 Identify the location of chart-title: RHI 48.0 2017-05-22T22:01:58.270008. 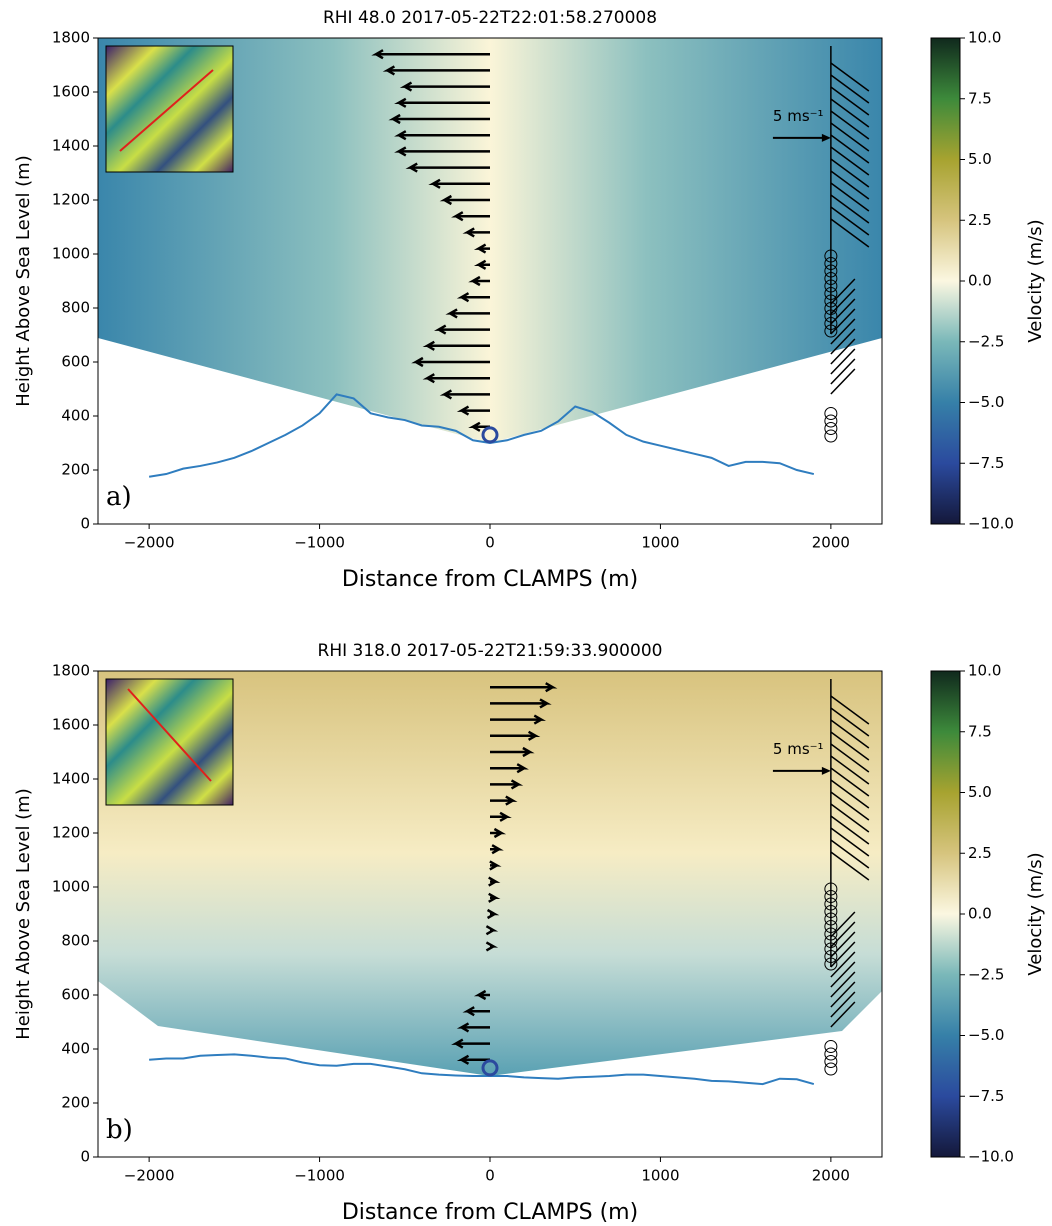
(490, 18).